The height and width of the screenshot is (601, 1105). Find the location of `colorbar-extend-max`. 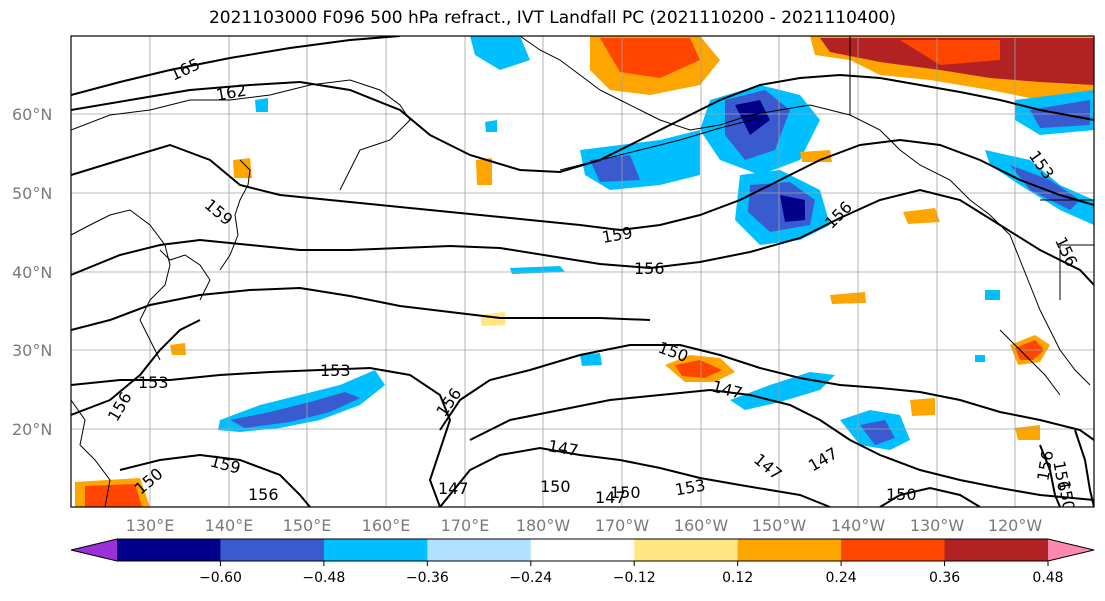

colorbar-extend-max is located at coordinates (1071, 550).